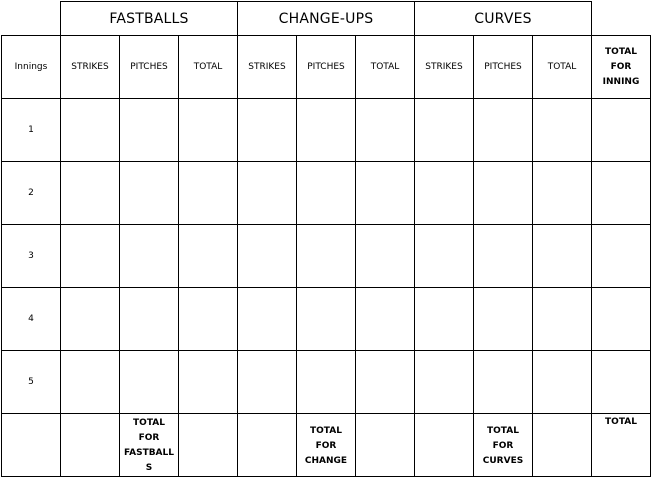 The image size is (654, 479). What do you see at coordinates (31, 319) in the screenshot?
I see `inning-number-4: 4` at bounding box center [31, 319].